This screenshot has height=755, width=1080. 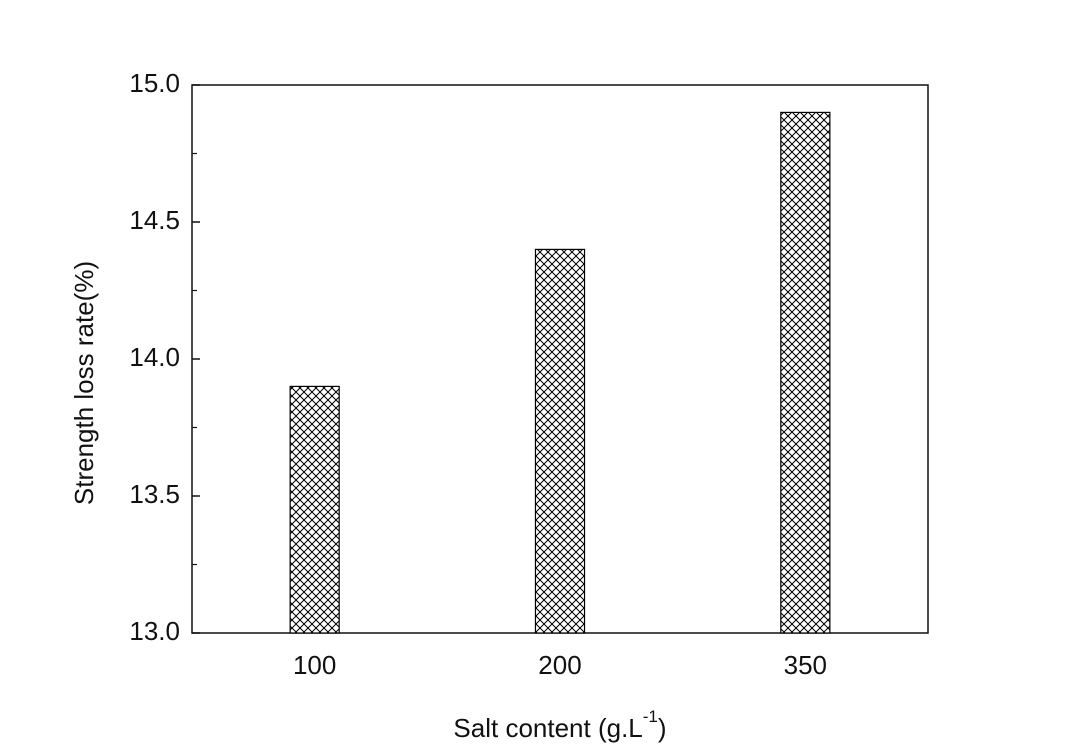 I want to click on x-axis-title-superscript: -1, so click(x=650, y=716).